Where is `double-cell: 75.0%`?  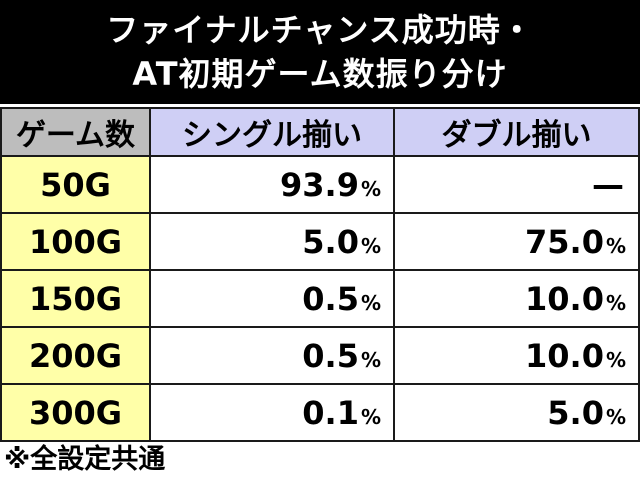 double-cell: 75.0% is located at coordinates (516, 241).